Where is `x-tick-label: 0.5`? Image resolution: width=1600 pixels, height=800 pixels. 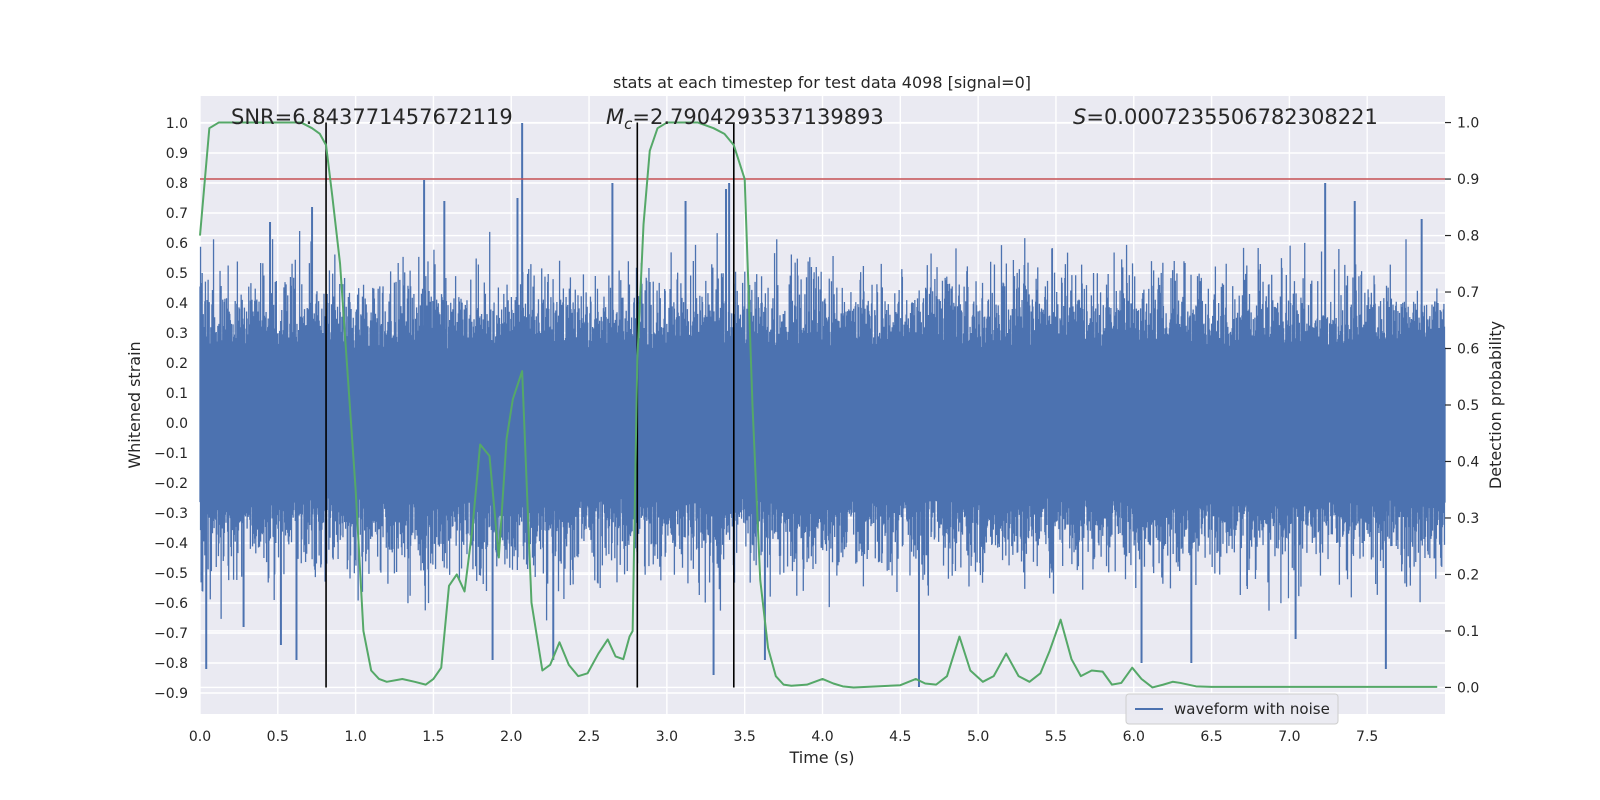
x-tick-label: 0.5 is located at coordinates (278, 737).